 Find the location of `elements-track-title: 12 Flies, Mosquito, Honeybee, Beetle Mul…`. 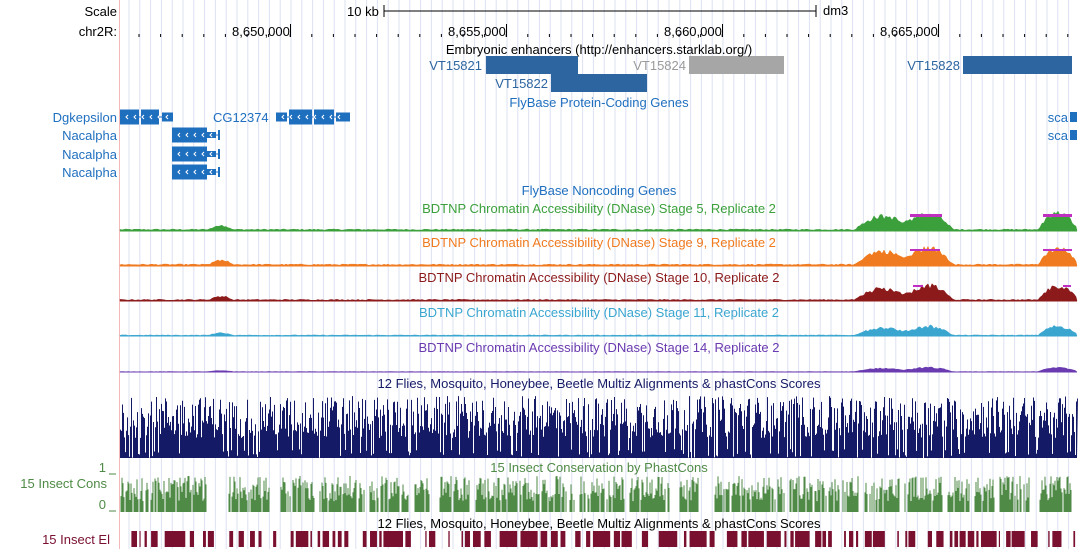

elements-track-title: 12 Flies, Mosquito, Honeybee, Beetle Mul… is located at coordinates (599, 523).